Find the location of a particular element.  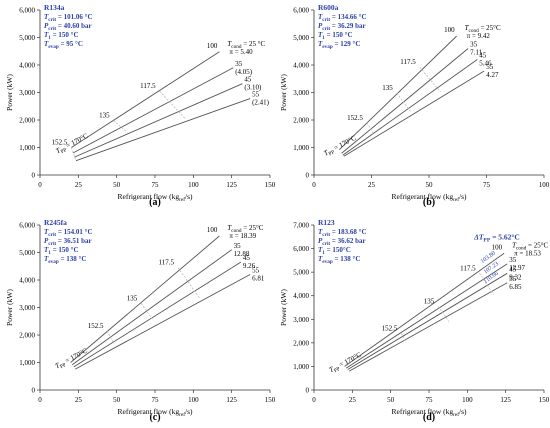

x-tick-label: 100 is located at coordinates (193, 400).